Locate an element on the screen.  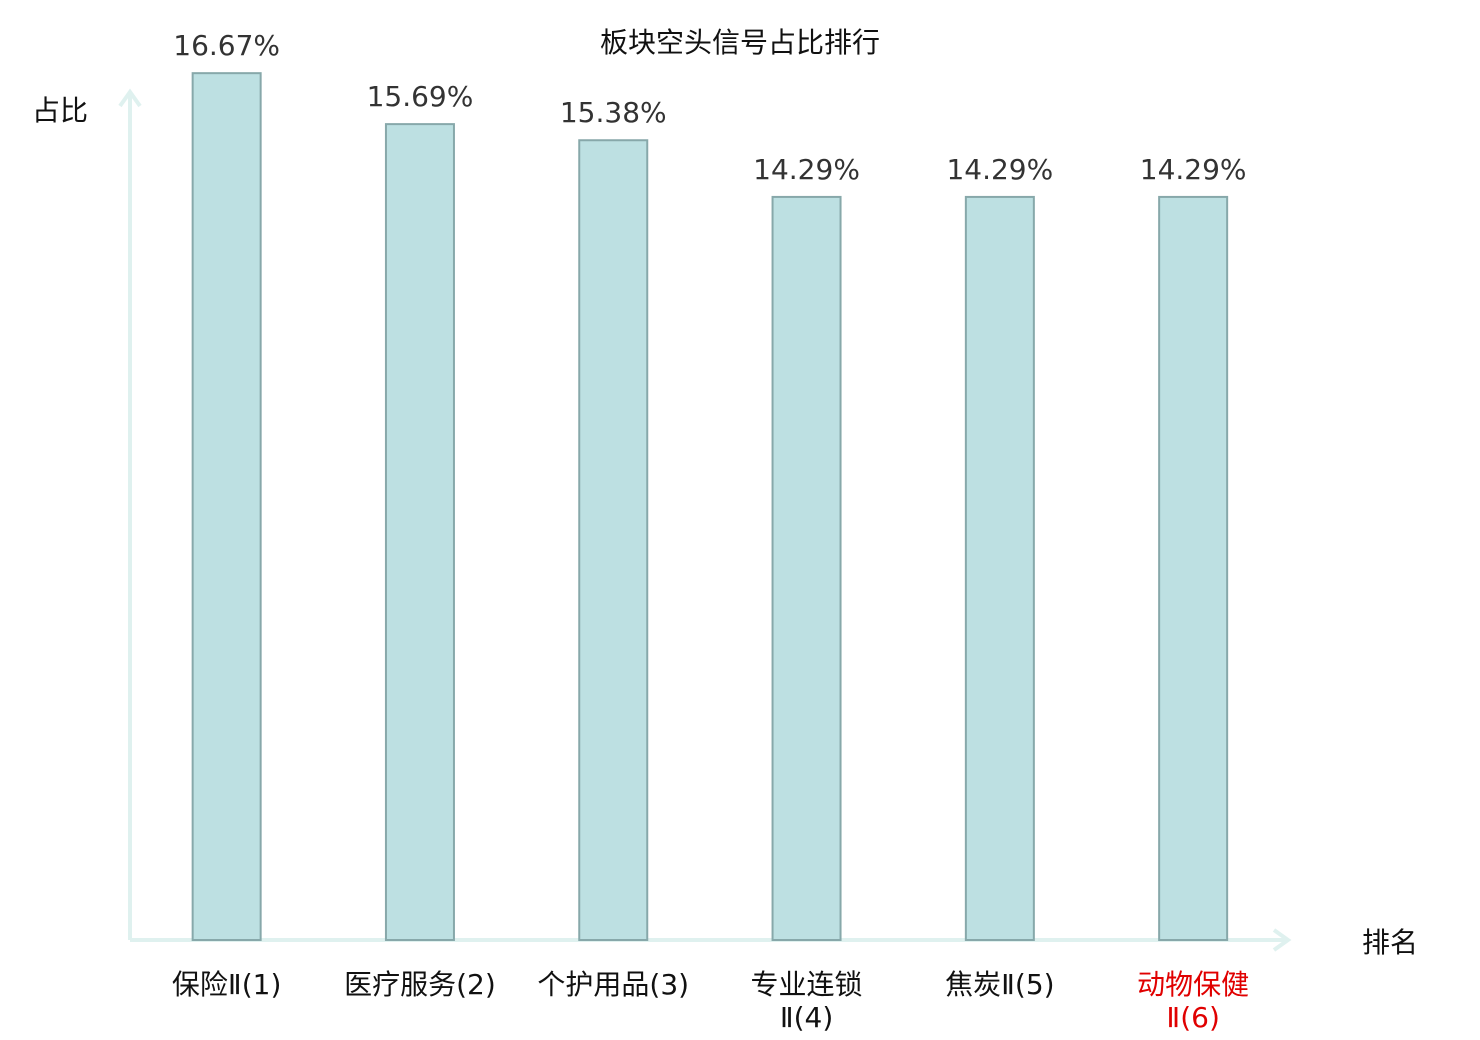
x-tick-label: Ⅱ(6) is located at coordinates (1192, 1017).